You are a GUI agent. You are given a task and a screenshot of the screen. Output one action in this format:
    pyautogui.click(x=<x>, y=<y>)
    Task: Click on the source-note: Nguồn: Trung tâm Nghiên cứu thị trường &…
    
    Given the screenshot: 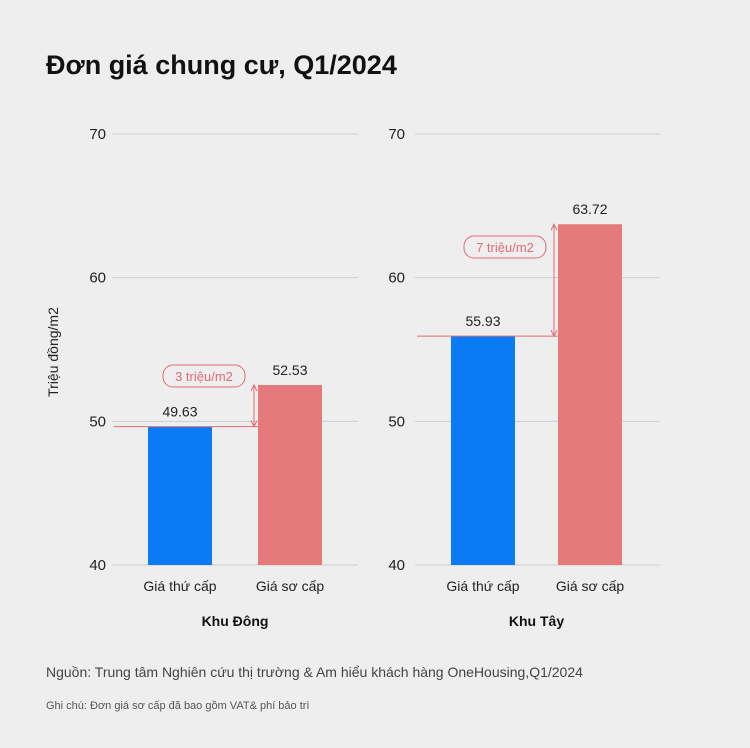 What is the action you would take?
    pyautogui.click(x=314, y=672)
    